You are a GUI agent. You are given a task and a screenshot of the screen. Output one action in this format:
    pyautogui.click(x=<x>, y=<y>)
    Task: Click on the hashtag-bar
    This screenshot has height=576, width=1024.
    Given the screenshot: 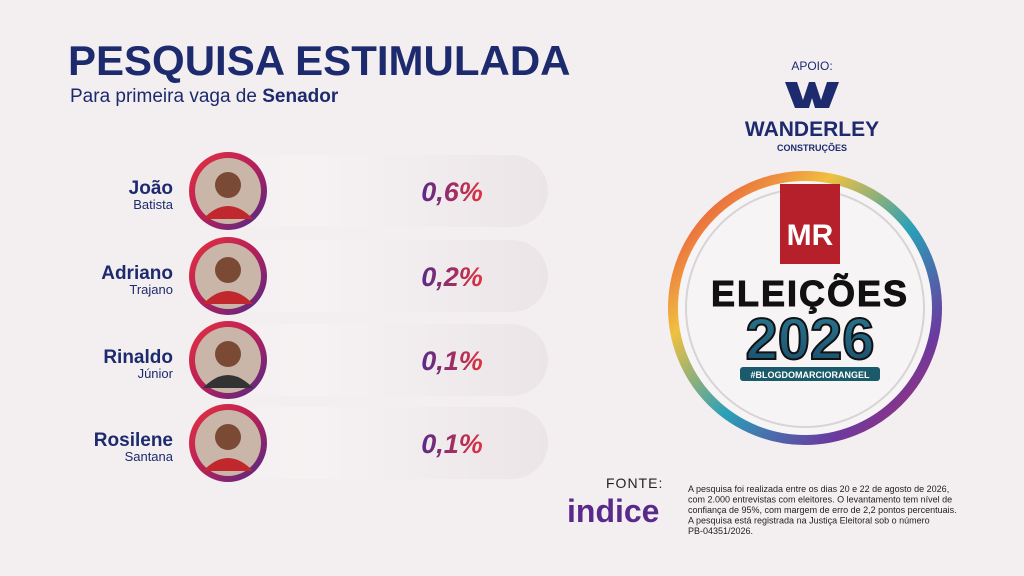 What is the action you would take?
    pyautogui.click(x=810, y=374)
    